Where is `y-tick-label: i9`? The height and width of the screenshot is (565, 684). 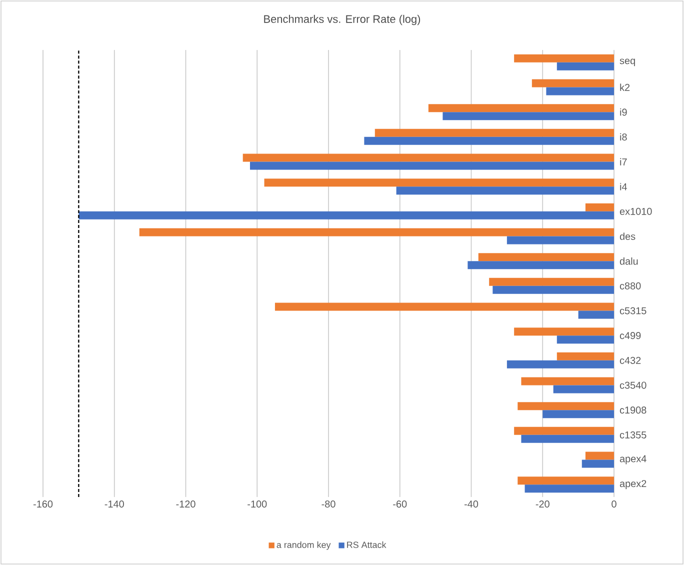 y-tick-label: i9 is located at coordinates (623, 112).